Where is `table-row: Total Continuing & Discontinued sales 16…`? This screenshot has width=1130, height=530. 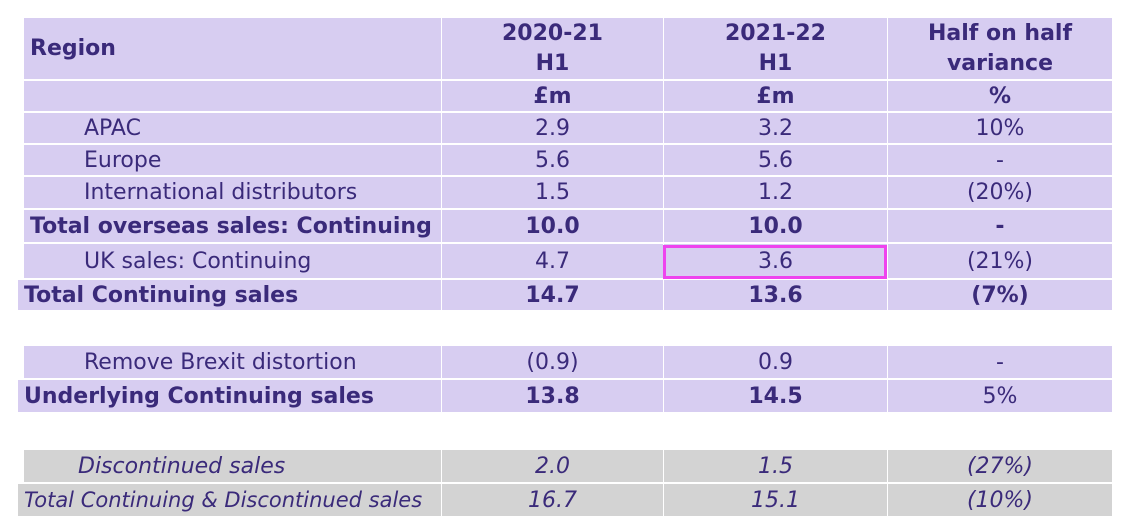
table-row: Total Continuing & Discontinued sales 16… is located at coordinates (565, 501).